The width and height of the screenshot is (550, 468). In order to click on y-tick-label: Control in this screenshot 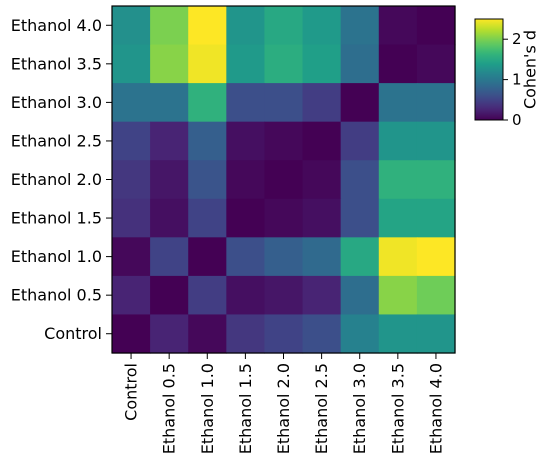, I will do `click(73, 333)`.